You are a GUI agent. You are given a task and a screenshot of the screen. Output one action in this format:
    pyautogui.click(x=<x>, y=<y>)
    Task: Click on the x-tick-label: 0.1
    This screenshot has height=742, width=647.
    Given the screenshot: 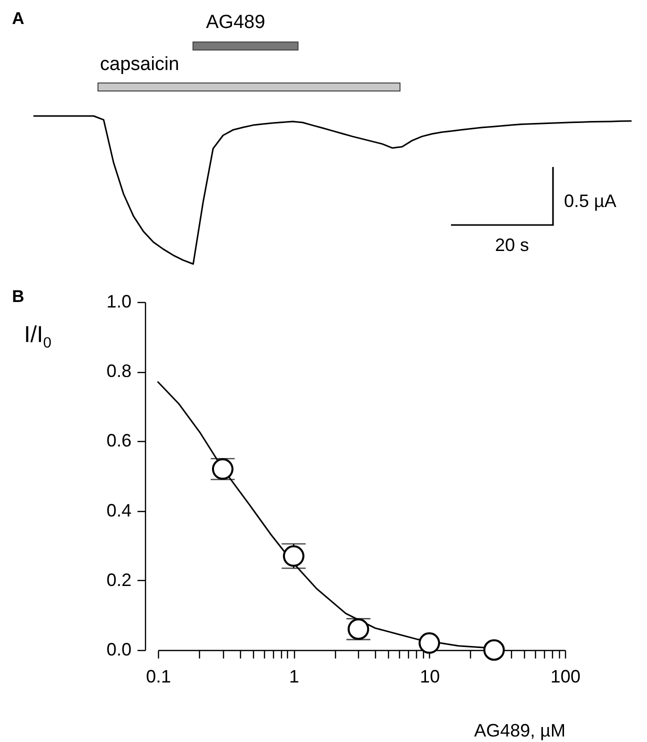 What is the action you would take?
    pyautogui.click(x=159, y=676)
    